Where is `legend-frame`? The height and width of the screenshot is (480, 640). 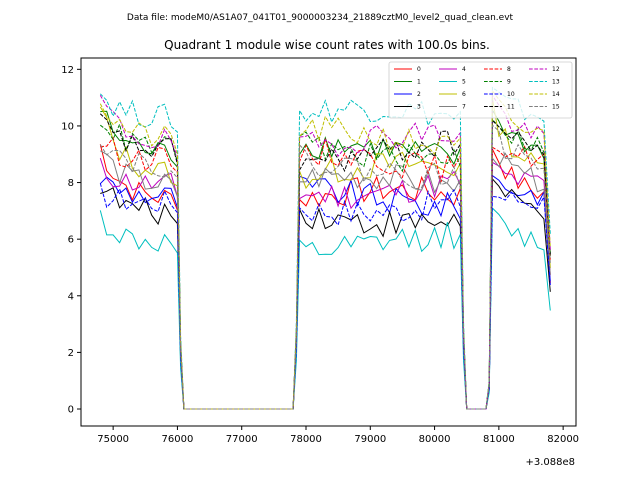 legend-frame is located at coordinates (480, 90).